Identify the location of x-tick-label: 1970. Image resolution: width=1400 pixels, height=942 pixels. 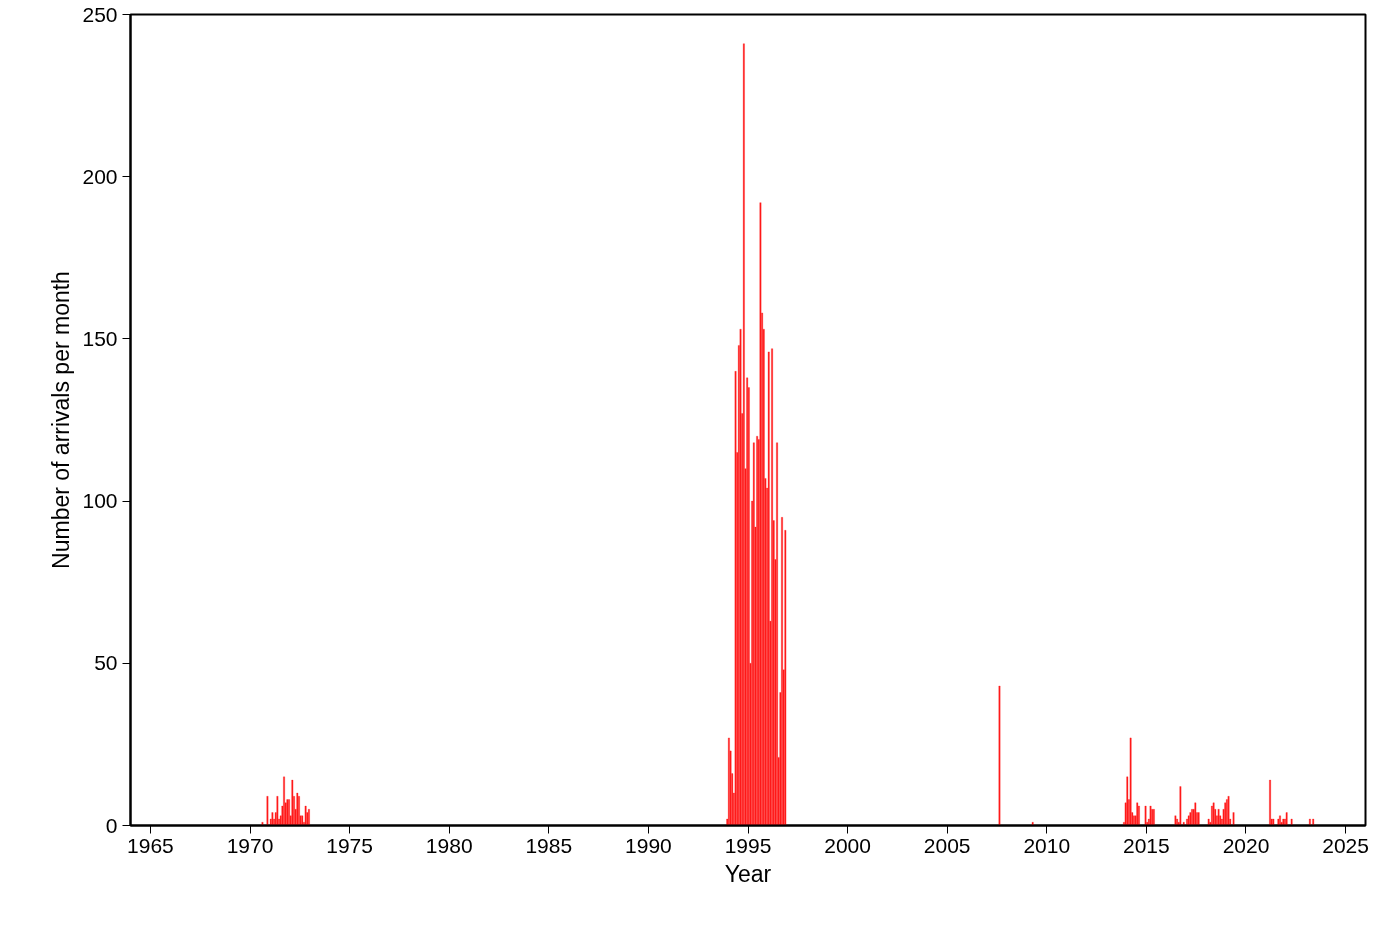
(250, 845).